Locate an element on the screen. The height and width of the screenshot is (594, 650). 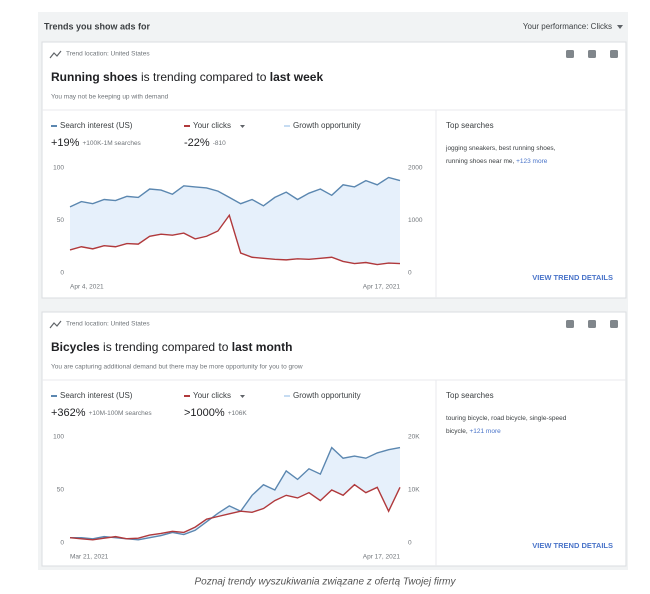
stat: +362% +10M-100M searches is located at coordinates (101, 413).